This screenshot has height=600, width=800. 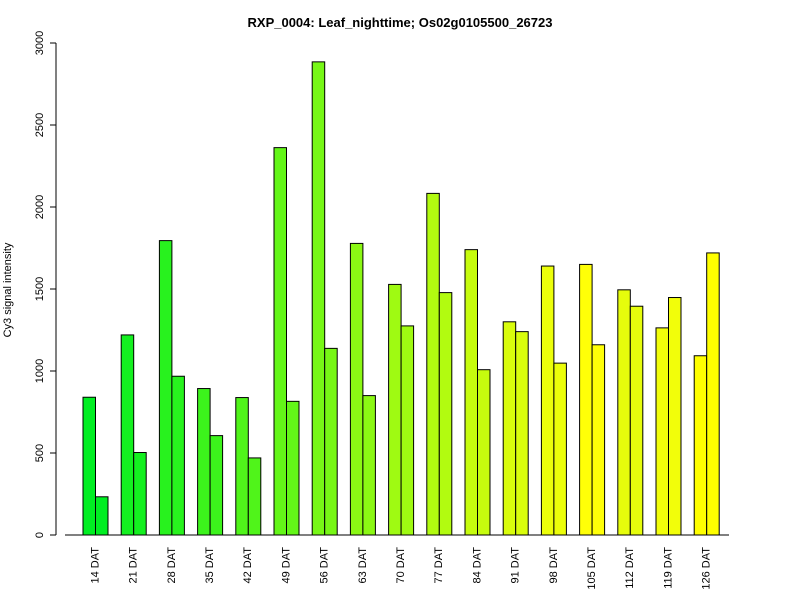 What do you see at coordinates (592, 568) in the screenshot?
I see `x-tick-label: 105 DAT` at bounding box center [592, 568].